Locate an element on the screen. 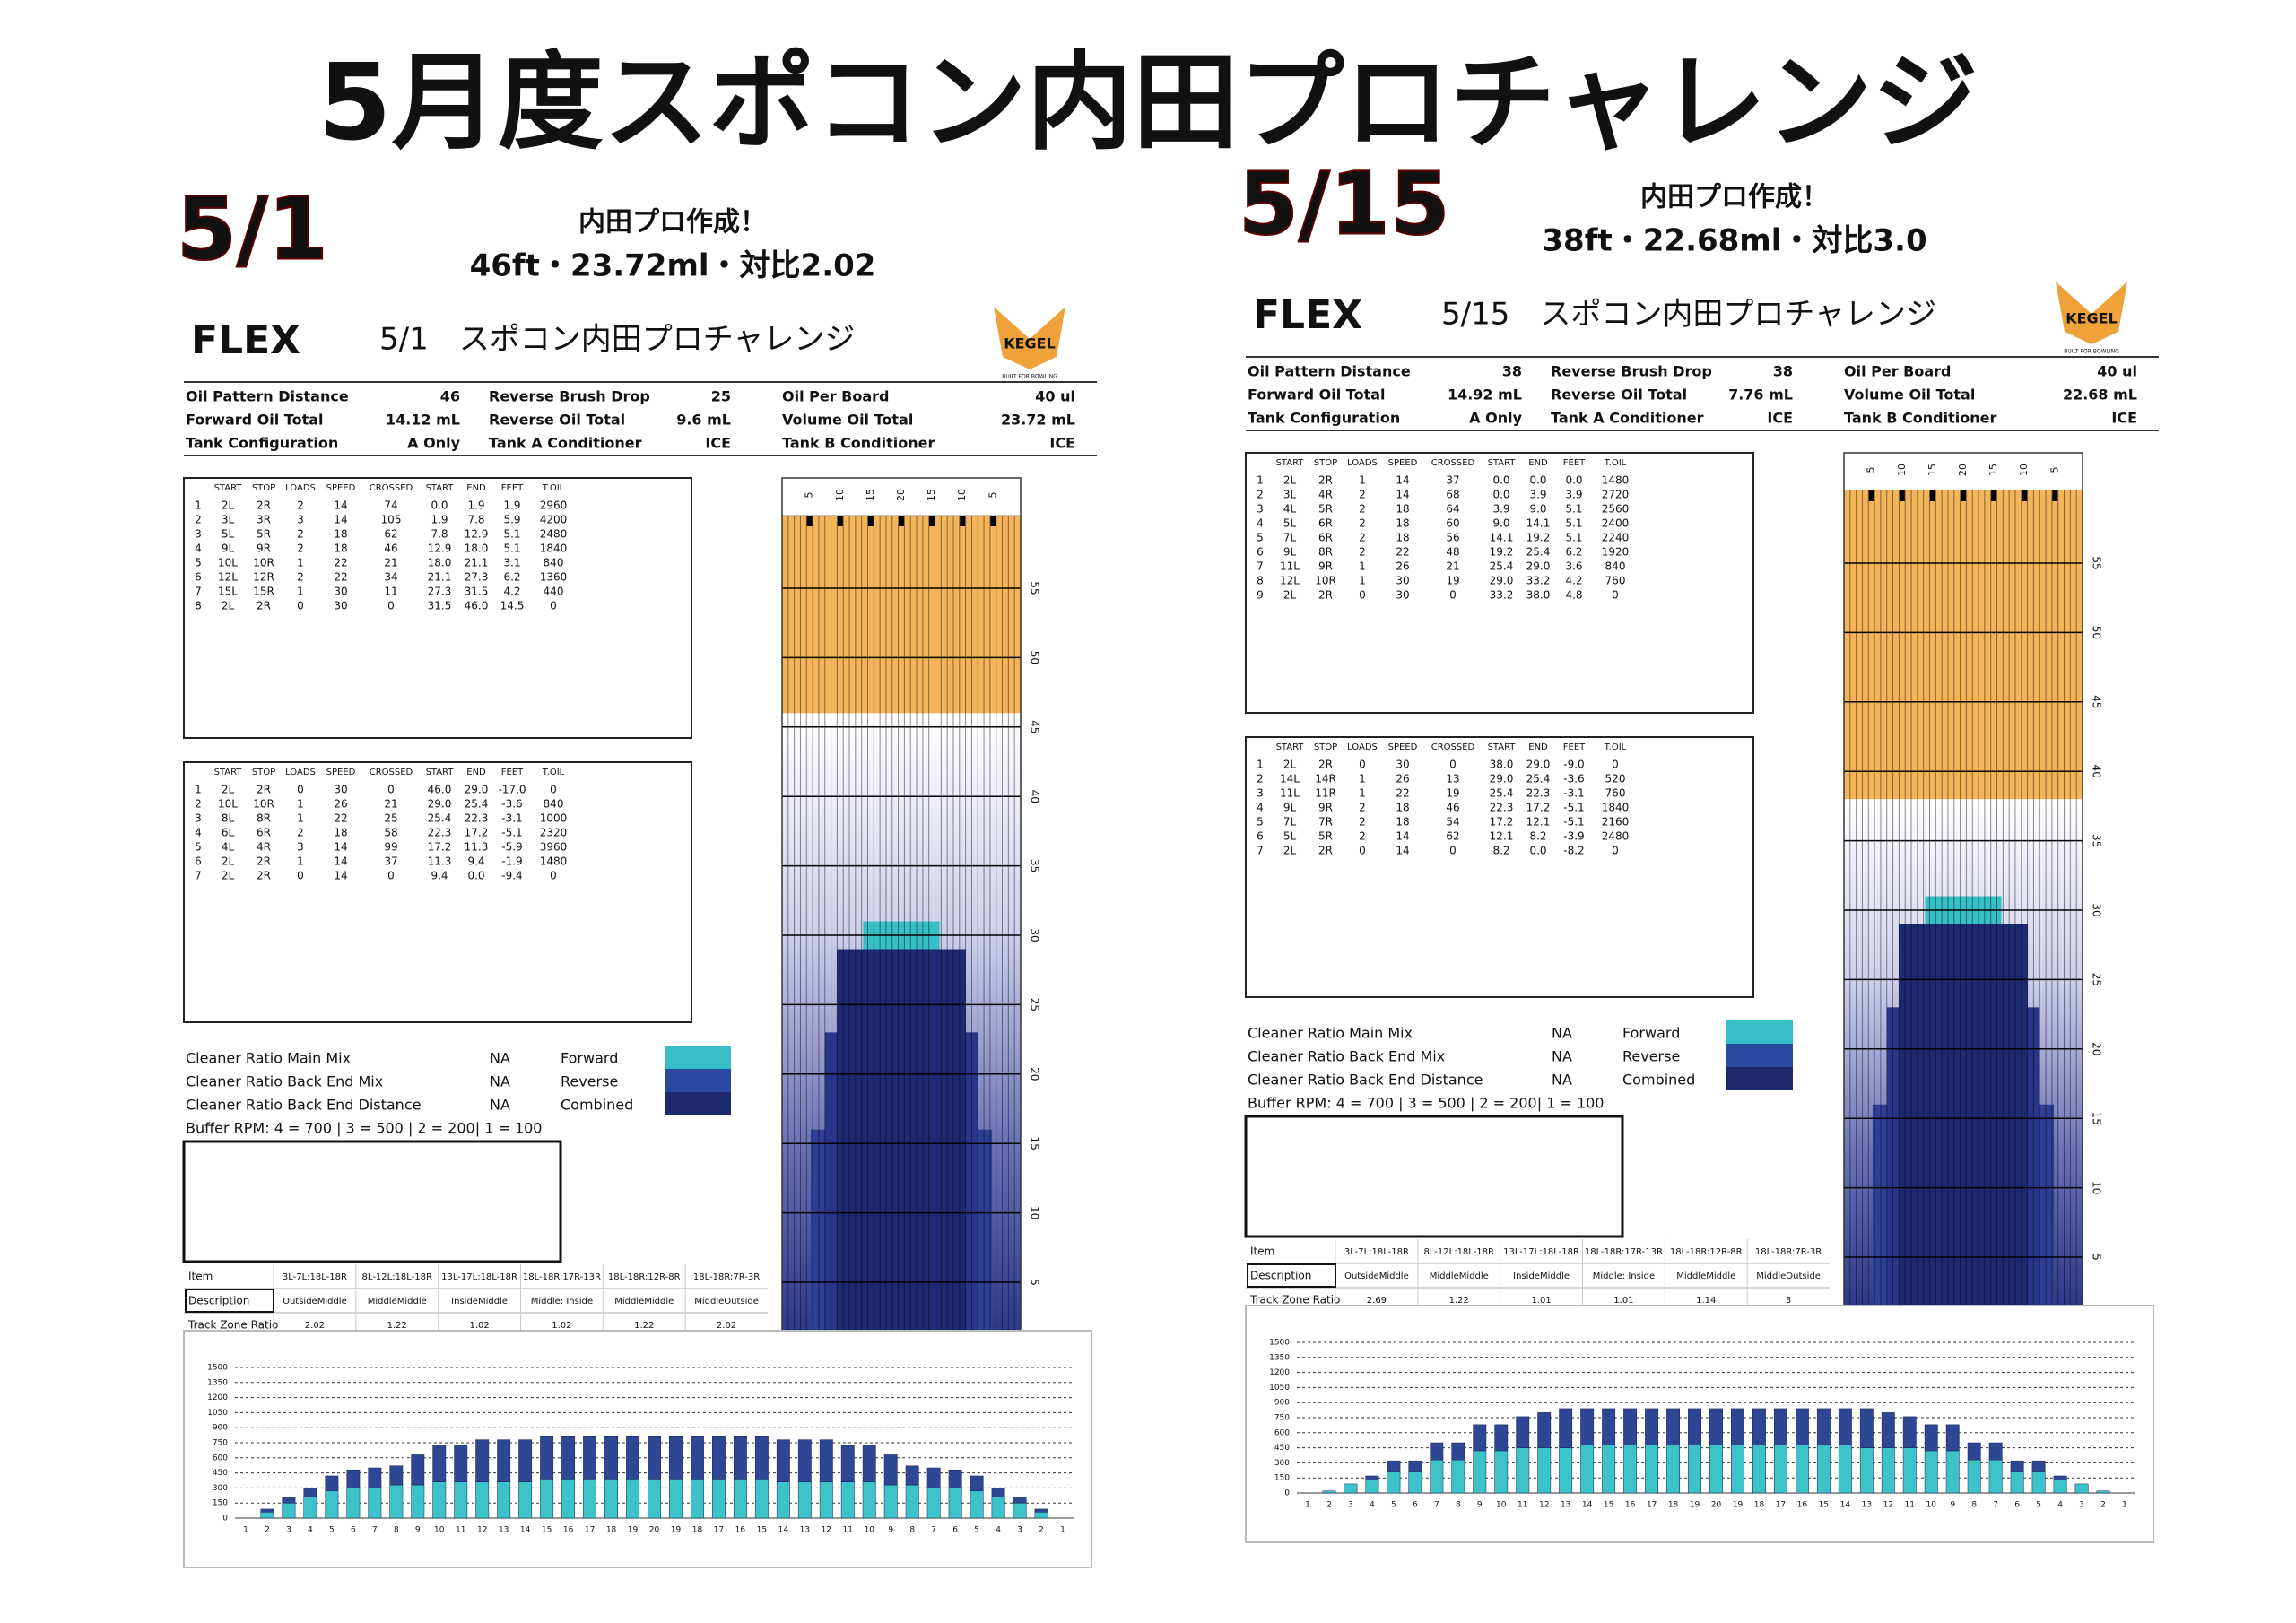 The width and height of the screenshot is (2296, 1623). table-cell: 7.8 is located at coordinates (439, 534).